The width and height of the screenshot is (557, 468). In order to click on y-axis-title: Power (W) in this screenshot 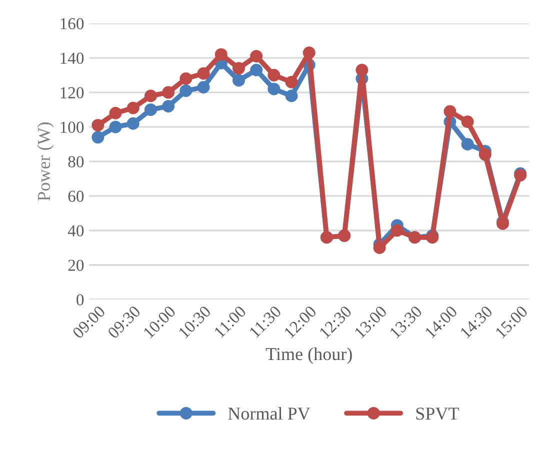, I will do `click(45, 161)`.